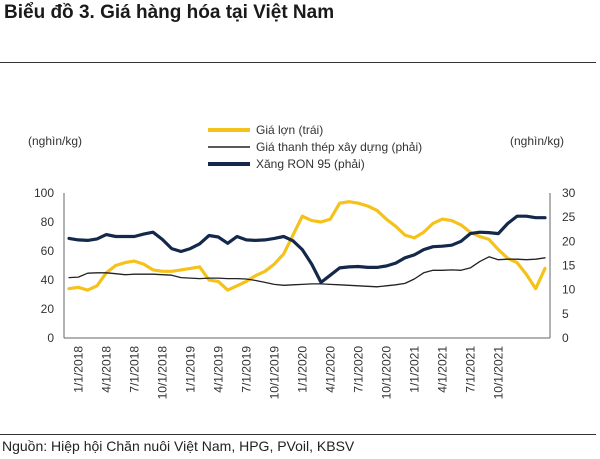  I want to click on left-tick-label: 80, so click(48, 222).